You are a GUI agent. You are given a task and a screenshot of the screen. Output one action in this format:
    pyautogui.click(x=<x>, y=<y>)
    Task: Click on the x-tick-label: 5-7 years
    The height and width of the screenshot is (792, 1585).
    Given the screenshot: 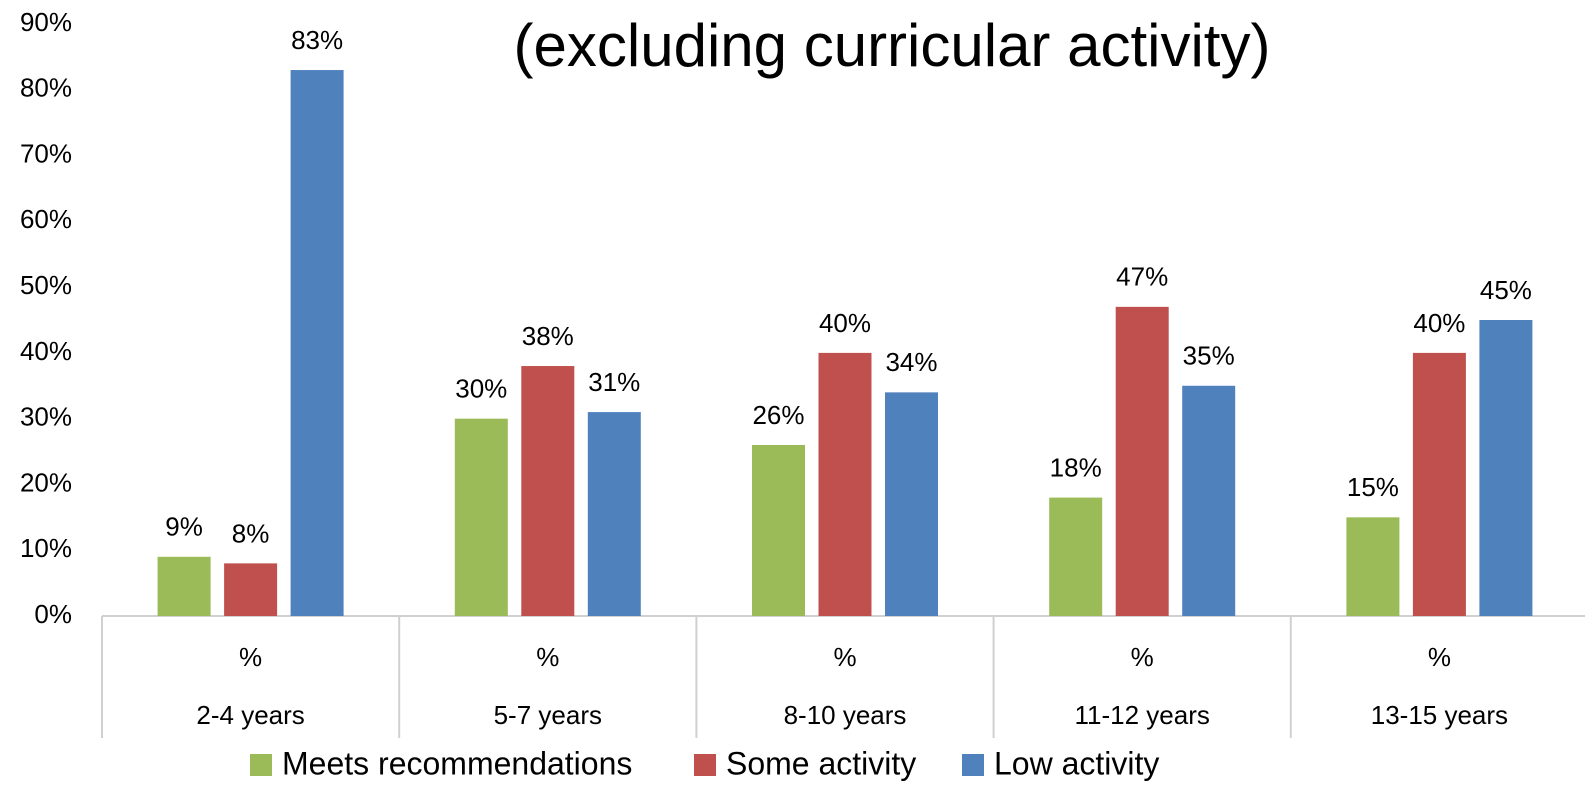 What is the action you would take?
    pyautogui.click(x=548, y=715)
    